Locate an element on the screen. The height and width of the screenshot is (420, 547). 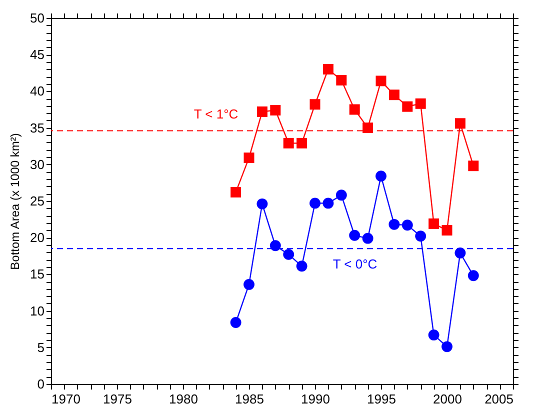
x-tick-label: 2005 is located at coordinates (499, 399).